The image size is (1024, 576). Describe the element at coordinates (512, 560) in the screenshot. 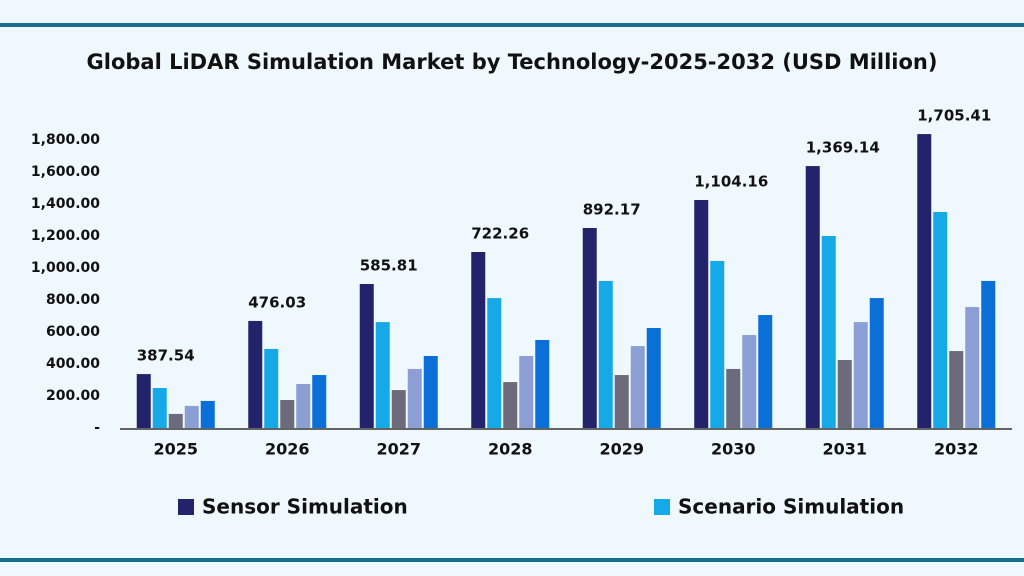

I see `bottom-rule` at that location.